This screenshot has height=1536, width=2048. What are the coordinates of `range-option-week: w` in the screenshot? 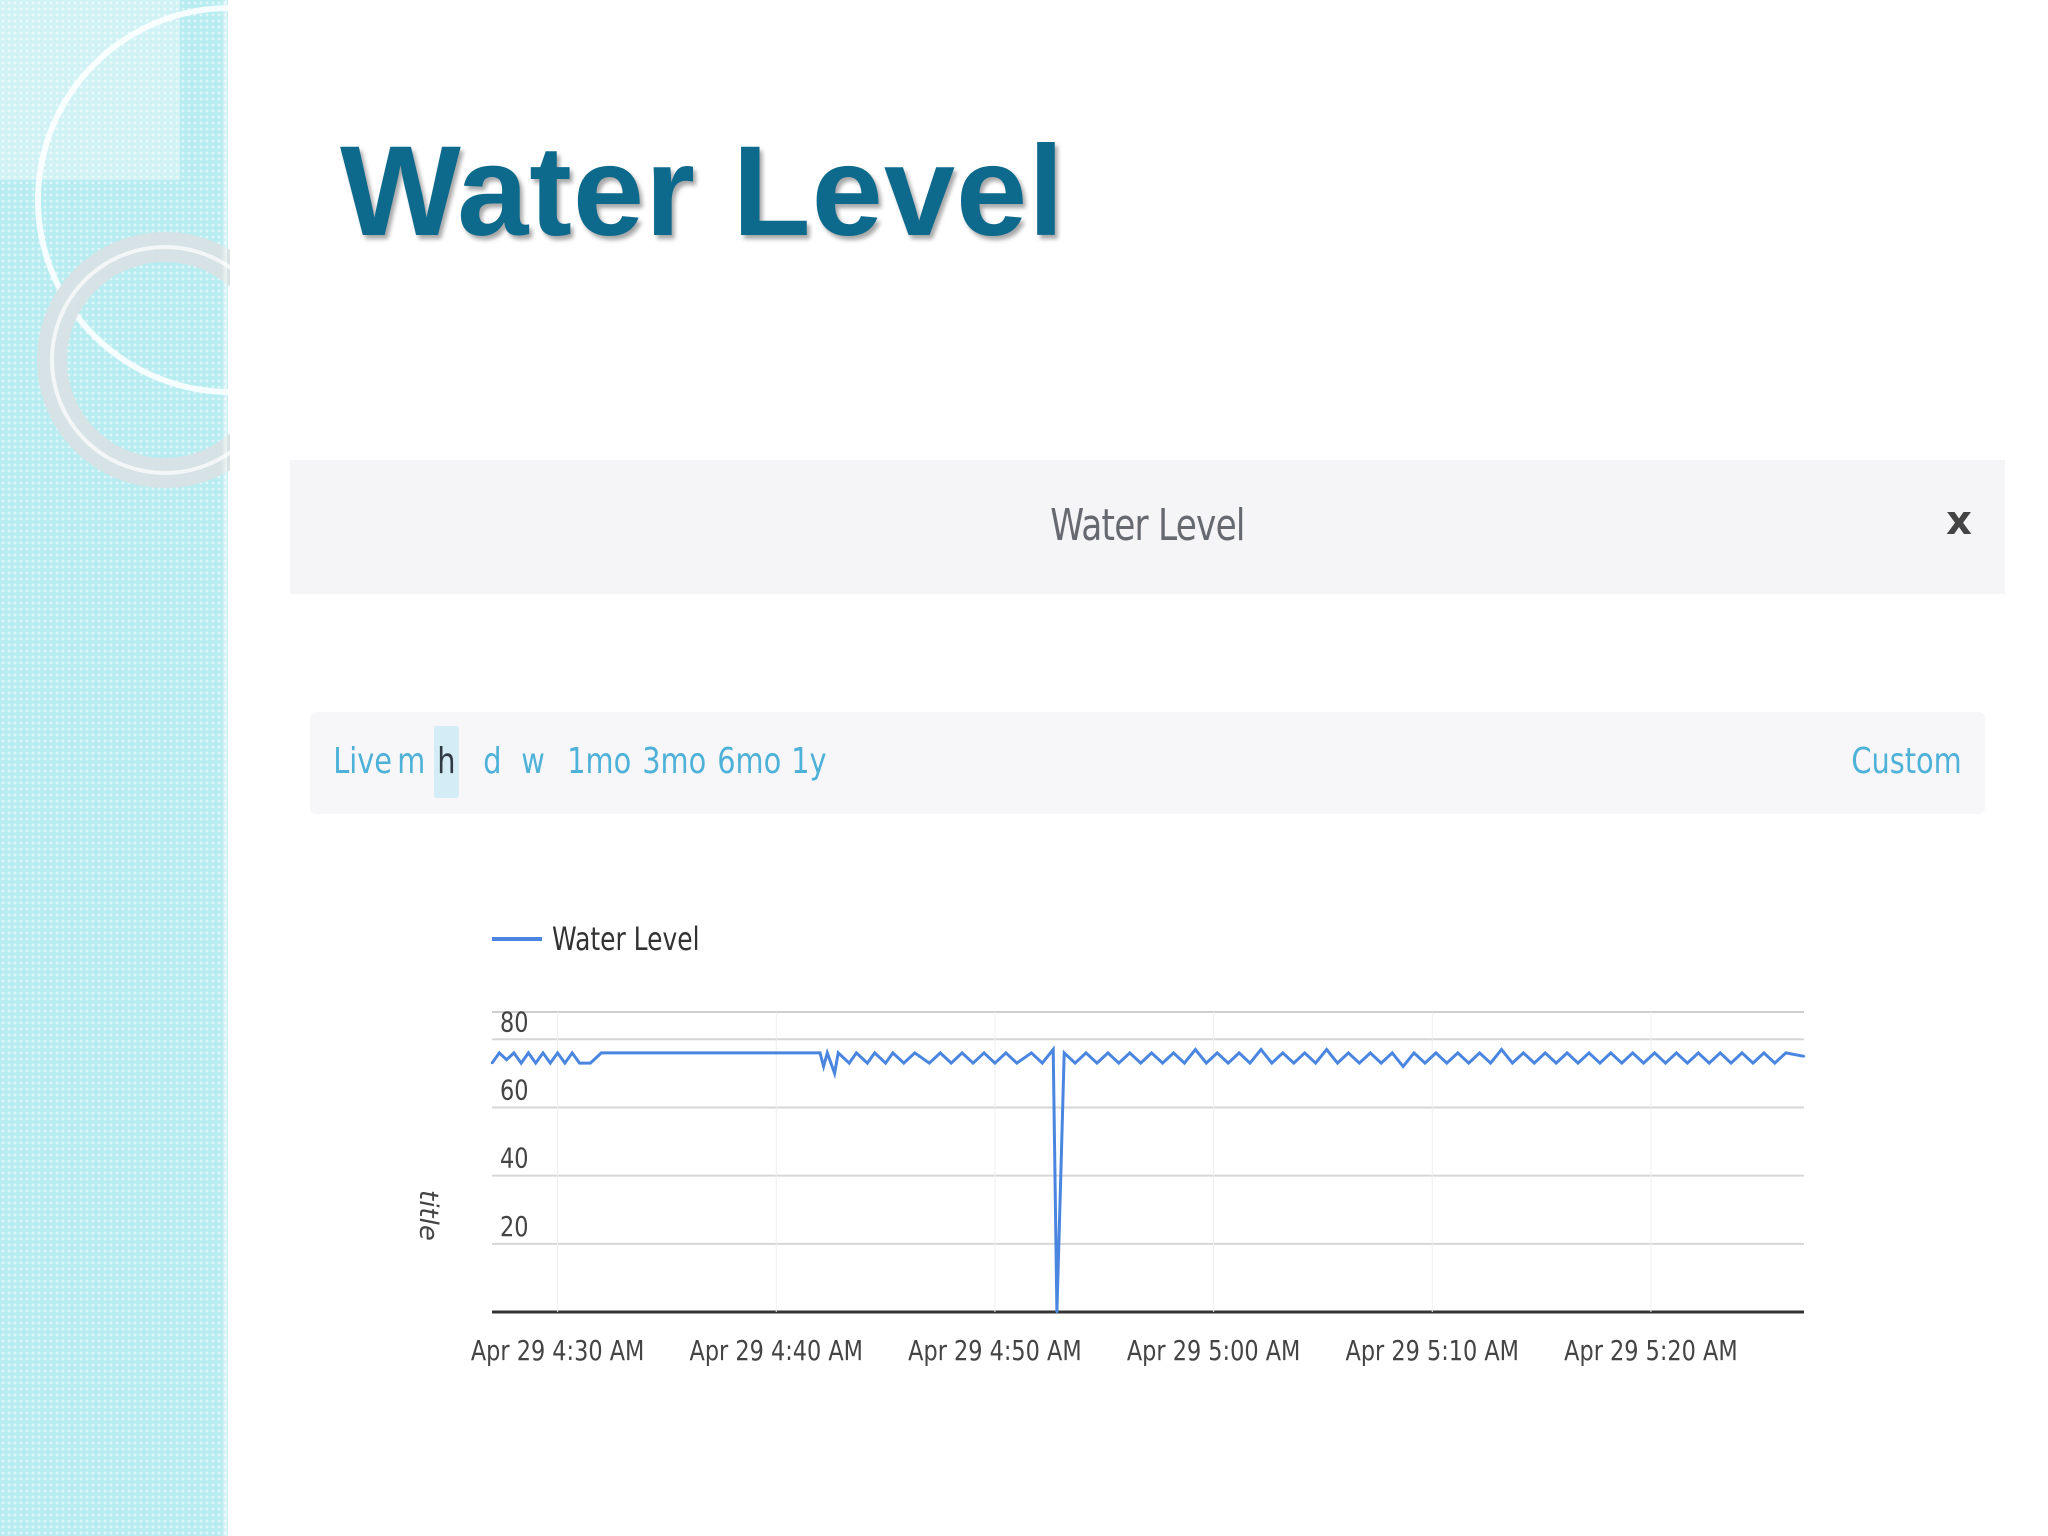 It's located at (533, 761).